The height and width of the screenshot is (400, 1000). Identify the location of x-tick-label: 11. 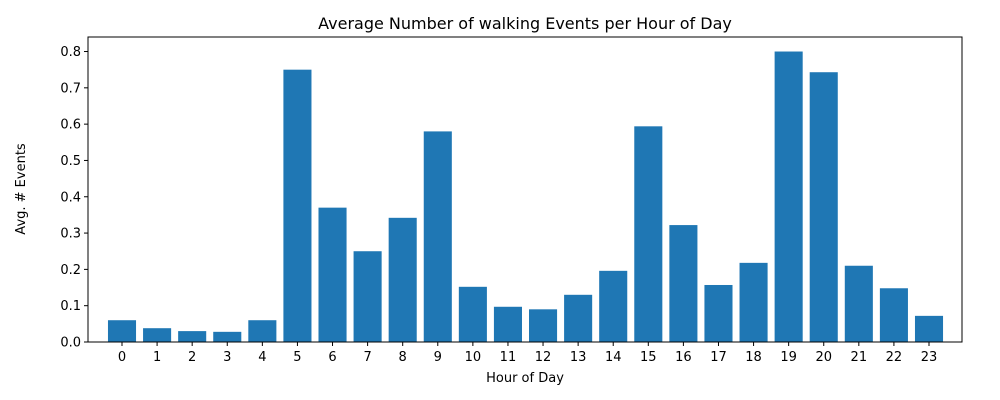
(508, 357).